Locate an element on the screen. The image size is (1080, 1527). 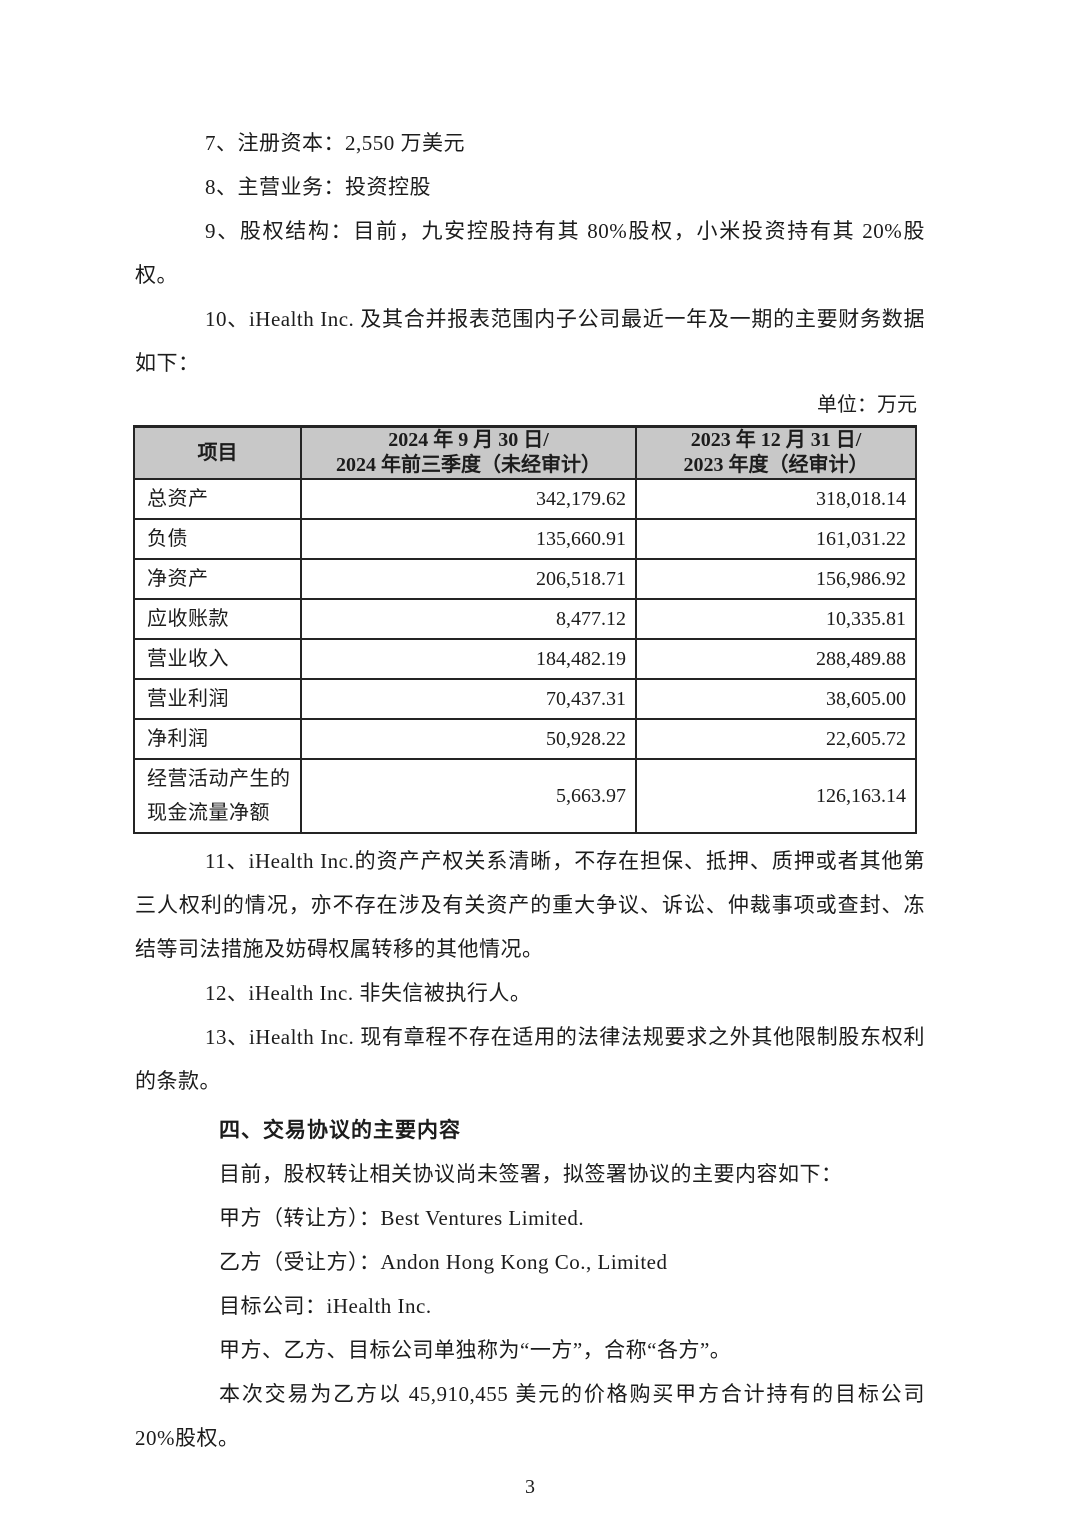
table-cell-label: 应收账款 is located at coordinates (217, 619).